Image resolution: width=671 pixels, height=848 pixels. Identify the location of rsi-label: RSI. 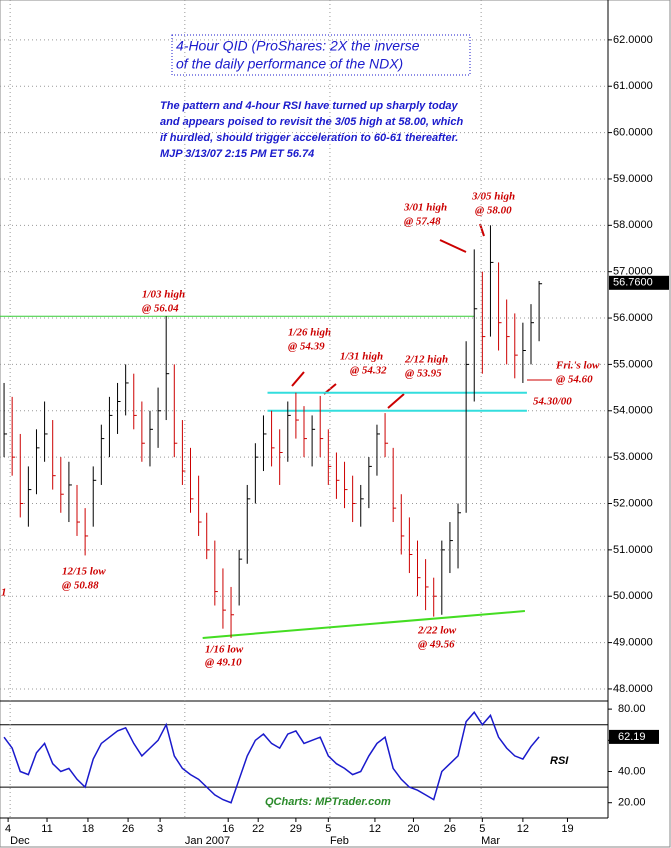
(559, 761).